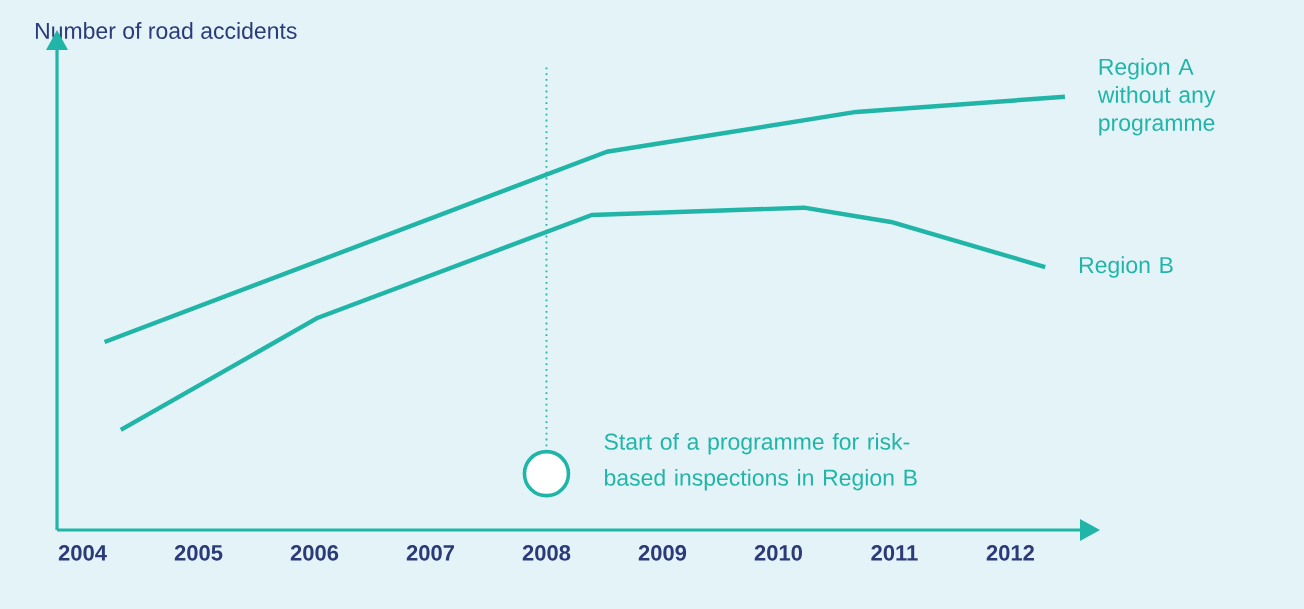 This screenshot has width=1304, height=609. I want to click on x-tick-label: 2005, so click(198, 553).